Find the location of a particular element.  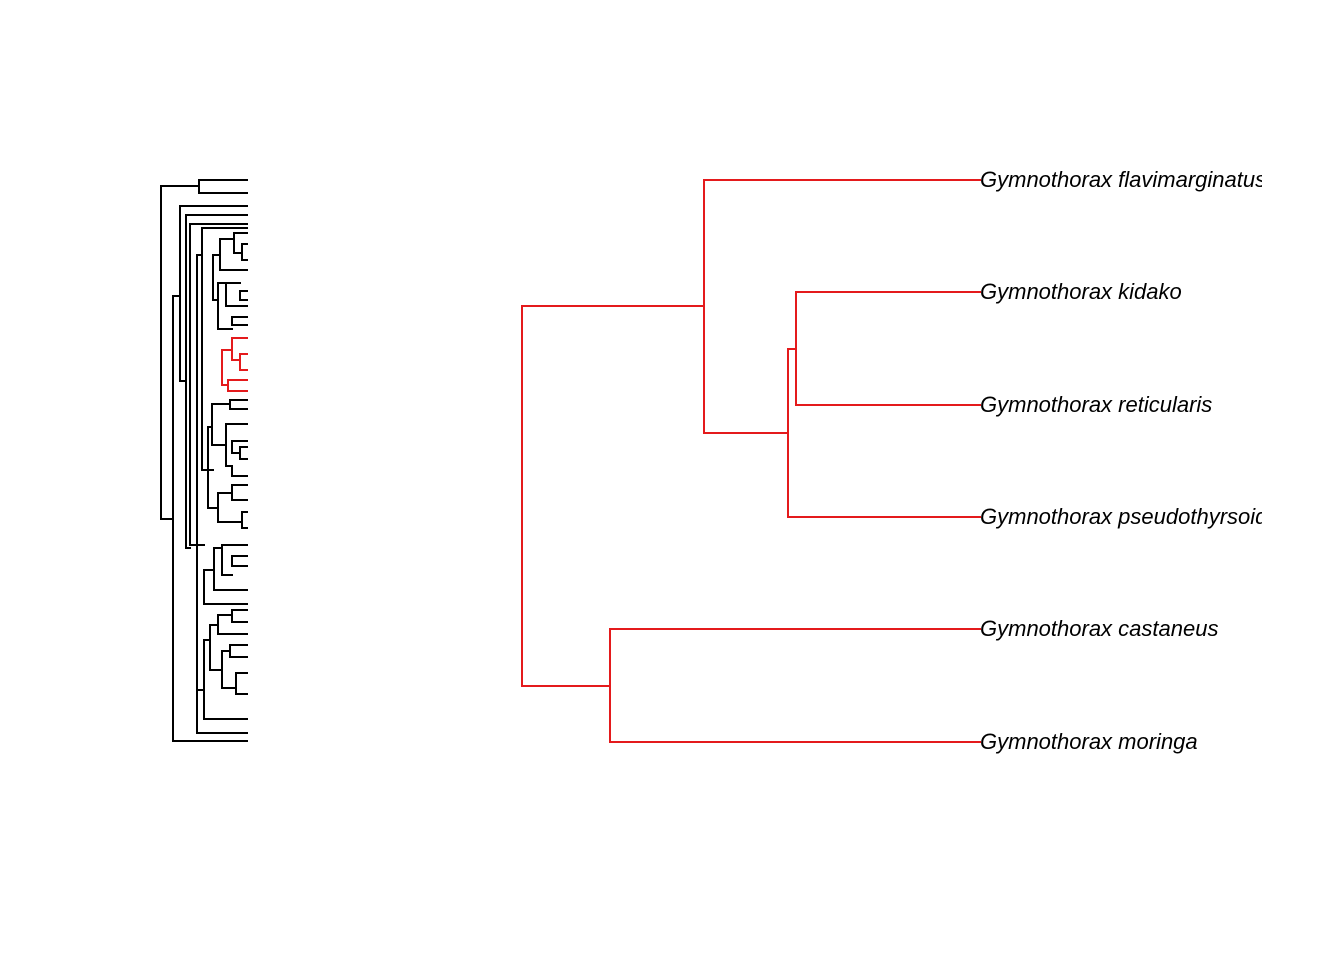

tip-label: Gymnothorax pseudothyrsoideus is located at coordinates (1141, 516).